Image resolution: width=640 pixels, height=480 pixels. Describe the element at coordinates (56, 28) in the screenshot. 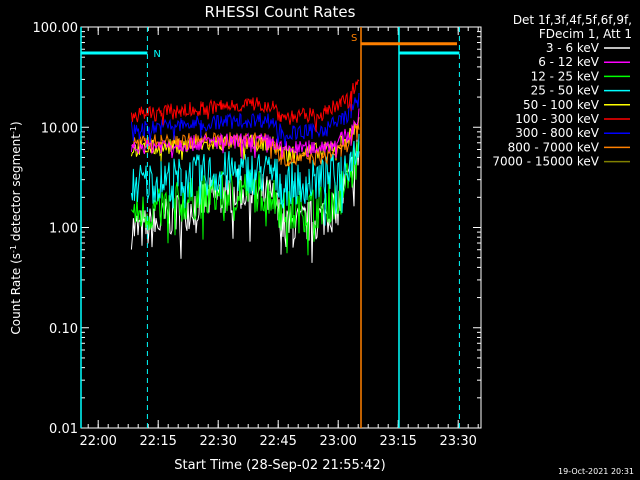

I see `y-tick-label: 100.00` at that location.